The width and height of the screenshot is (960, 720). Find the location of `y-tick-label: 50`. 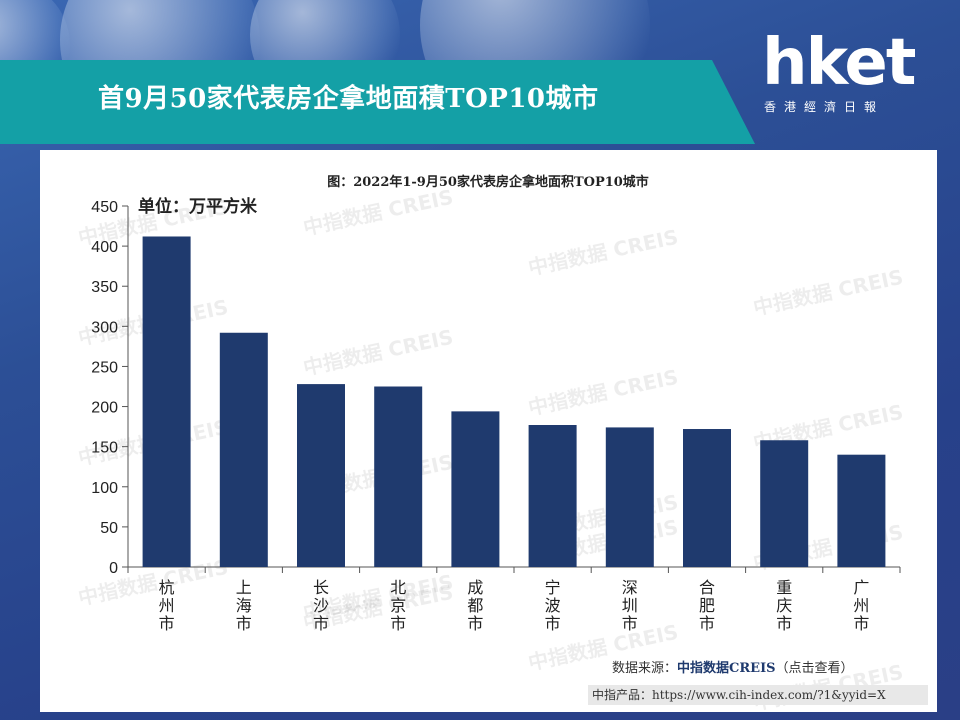

y-tick-label: 50 is located at coordinates (109, 528).